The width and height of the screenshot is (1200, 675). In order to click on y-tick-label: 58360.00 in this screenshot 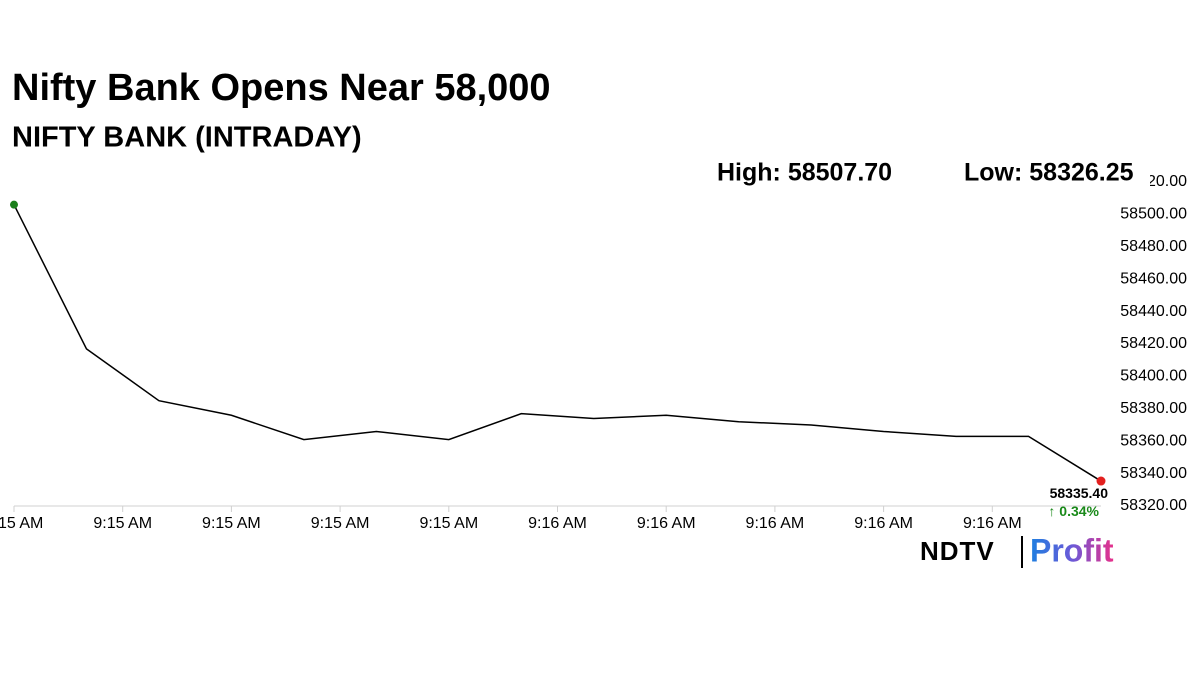, I will do `click(1153, 440)`.